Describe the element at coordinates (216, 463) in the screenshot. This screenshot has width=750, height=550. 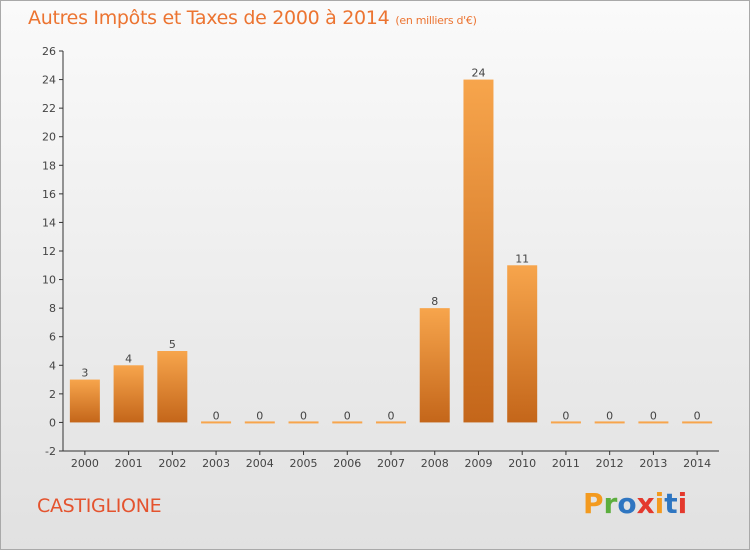
I see `x-tick-label: 2003` at that location.